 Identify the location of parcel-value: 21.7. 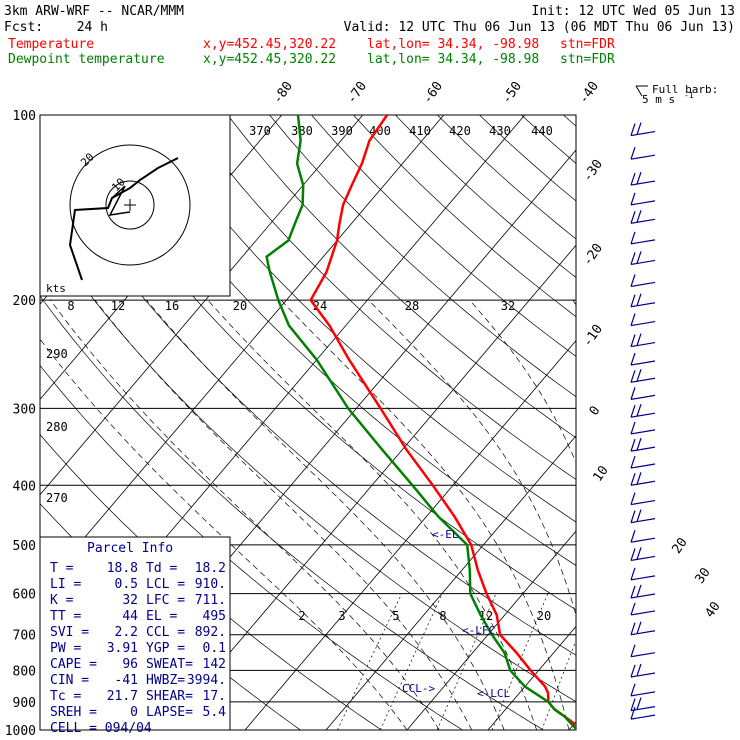
(122, 696).